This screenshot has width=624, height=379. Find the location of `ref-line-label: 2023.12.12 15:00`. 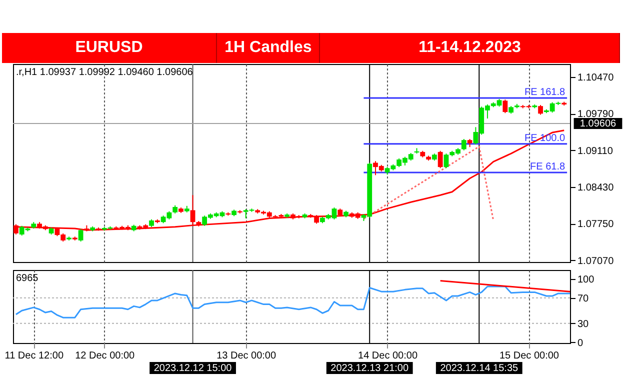

ref-line-label: 2023.12.12 15:00 is located at coordinates (193, 368).